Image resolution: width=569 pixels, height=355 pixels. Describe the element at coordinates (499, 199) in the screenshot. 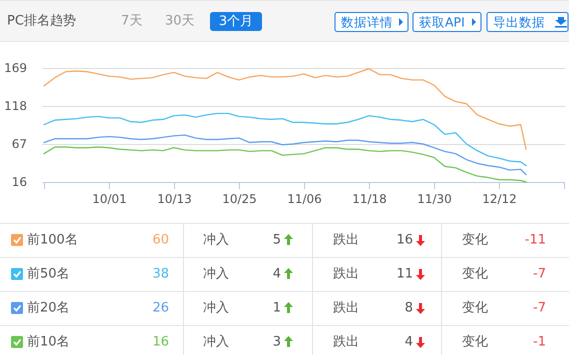

I see `x-tick-label: 12/12` at that location.